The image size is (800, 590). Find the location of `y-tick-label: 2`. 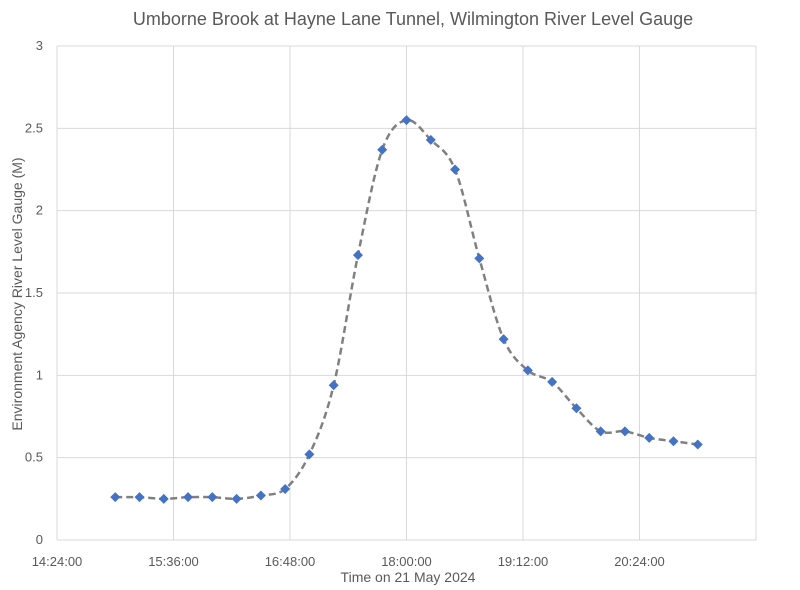

y-tick-label: 2 is located at coordinates (39, 210).